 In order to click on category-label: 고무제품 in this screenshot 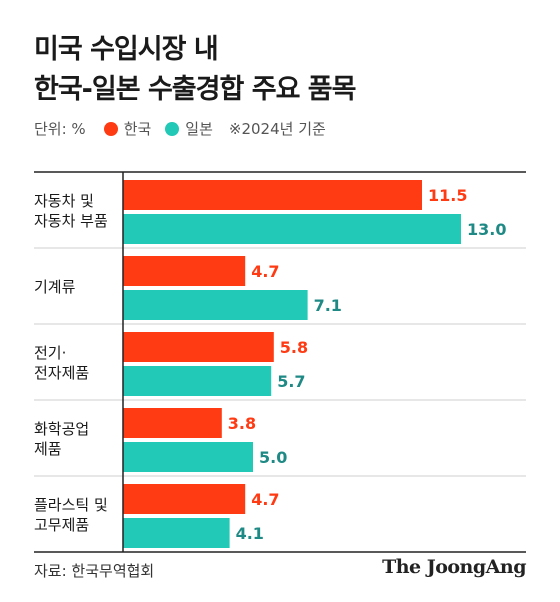, I will do `click(61, 525)`.